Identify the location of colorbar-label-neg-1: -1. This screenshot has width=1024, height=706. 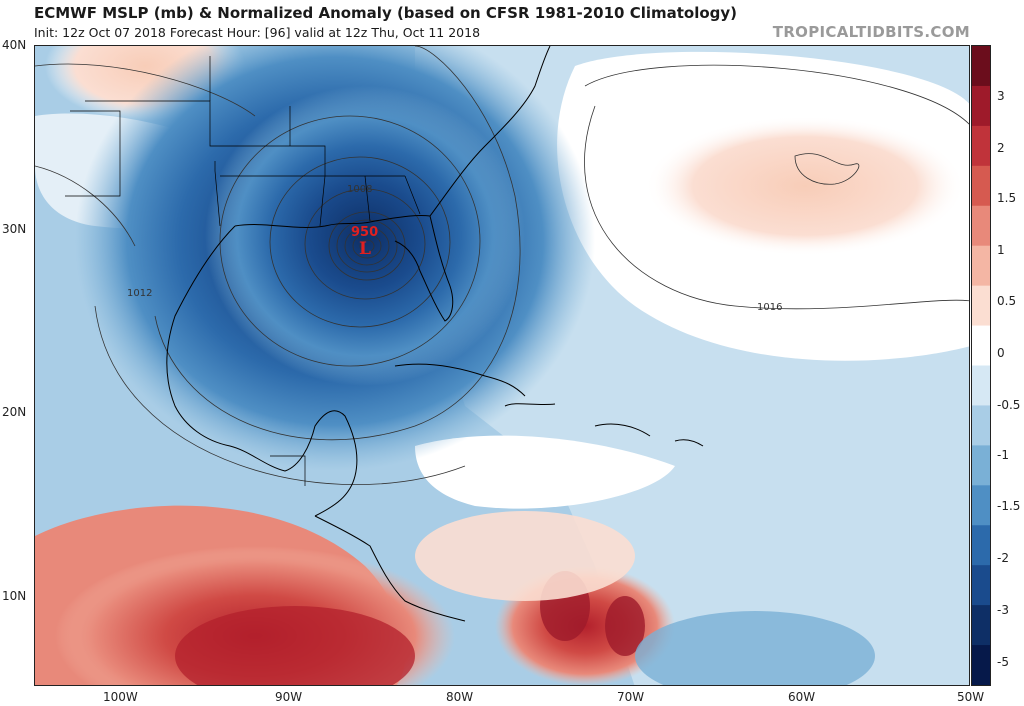
(1003, 455).